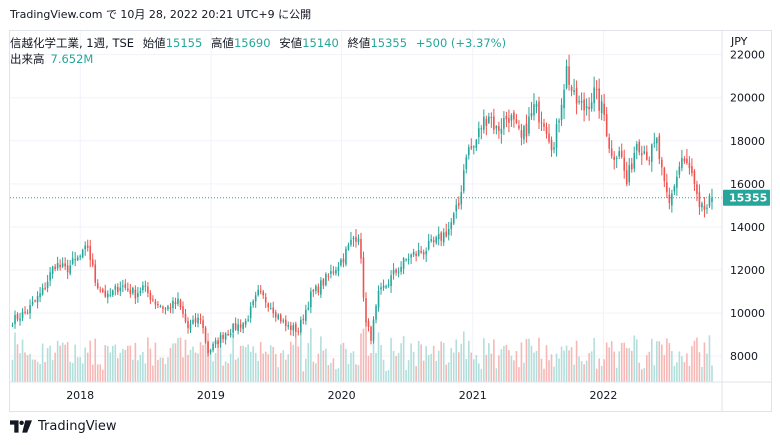  Describe the element at coordinates (739, 41) in the screenshot. I see `currency-label: JPY` at that location.